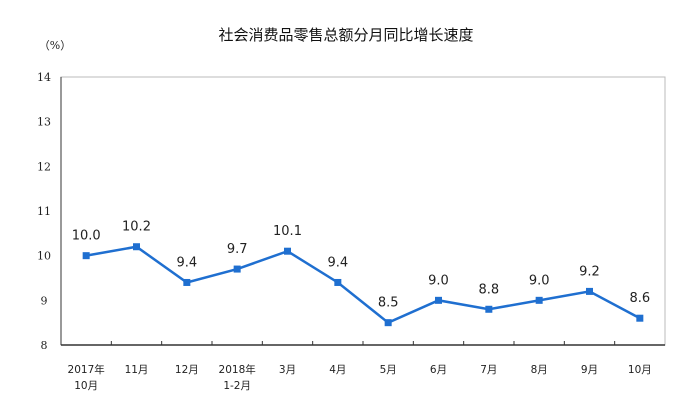 Image resolution: width=693 pixels, height=405 pixels. Describe the element at coordinates (589, 370) in the screenshot. I see `x-tick-label: 9月` at that location.